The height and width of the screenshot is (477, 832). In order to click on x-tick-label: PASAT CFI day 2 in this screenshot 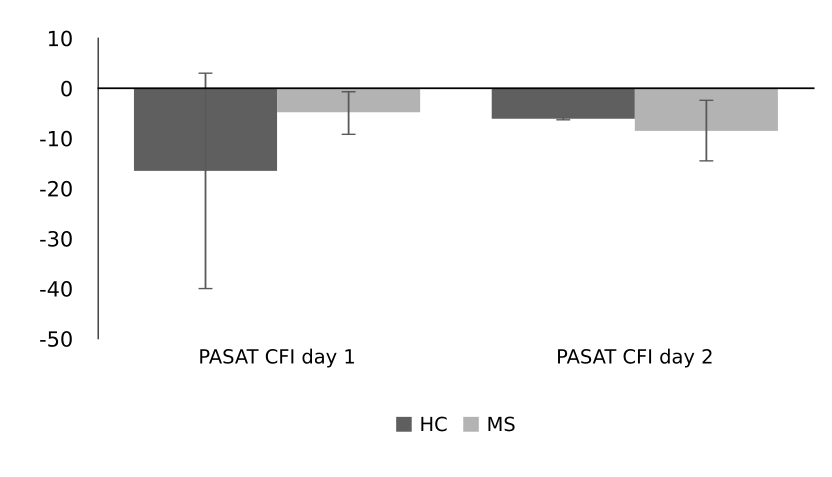, I will do `click(635, 358)`.